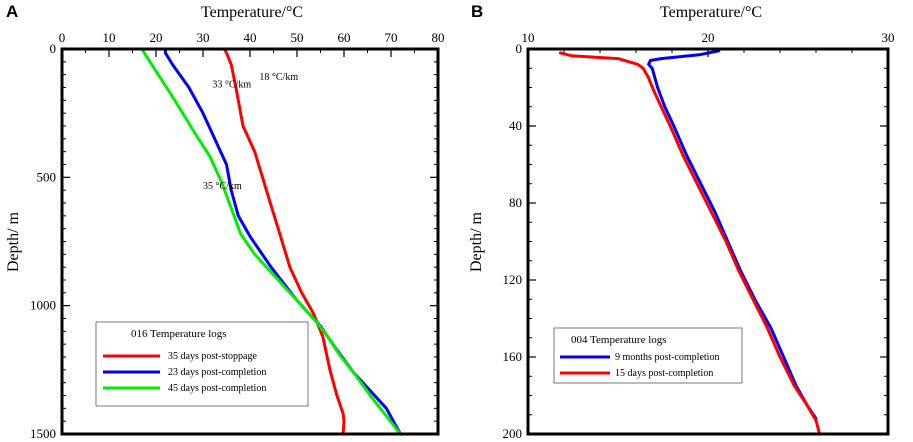 This screenshot has height=442, width=913. What do you see at coordinates (515, 125) in the screenshot?
I see `panel-b-y-tick-label: 40` at bounding box center [515, 125].